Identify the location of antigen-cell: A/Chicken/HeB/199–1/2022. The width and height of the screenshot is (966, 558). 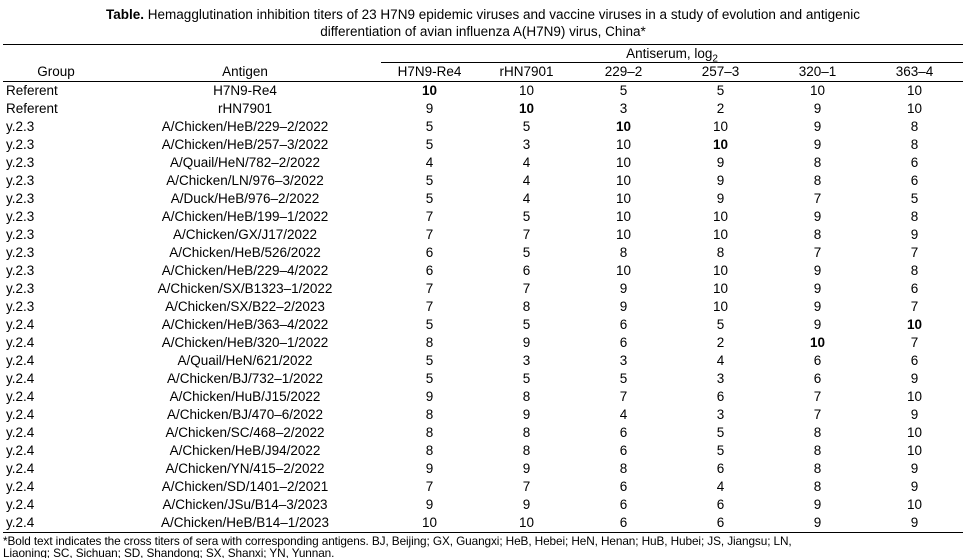
(245, 216).